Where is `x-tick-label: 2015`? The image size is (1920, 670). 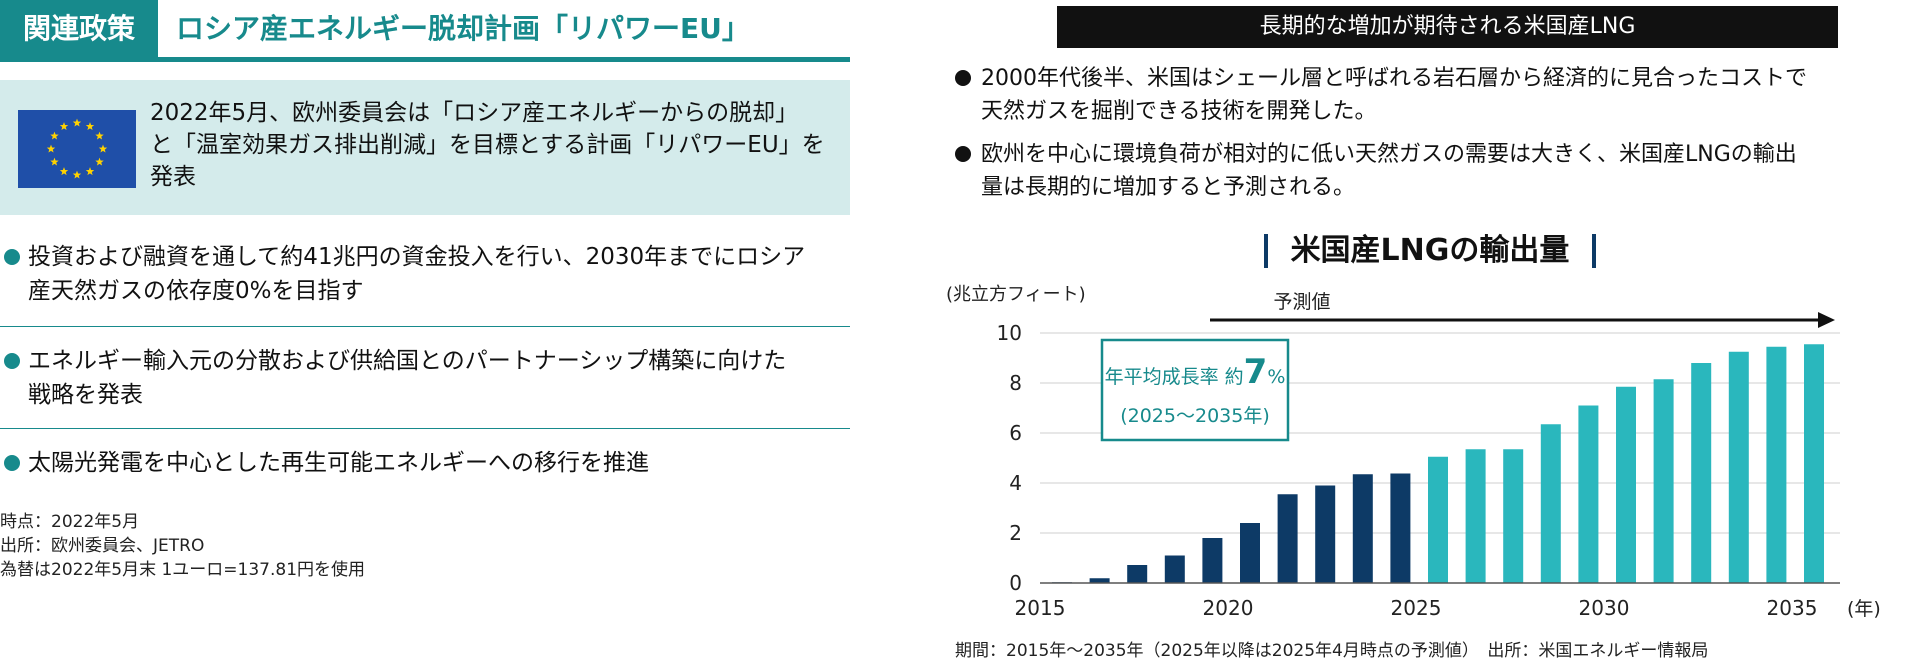
x-tick-label: 2015 is located at coordinates (1040, 608).